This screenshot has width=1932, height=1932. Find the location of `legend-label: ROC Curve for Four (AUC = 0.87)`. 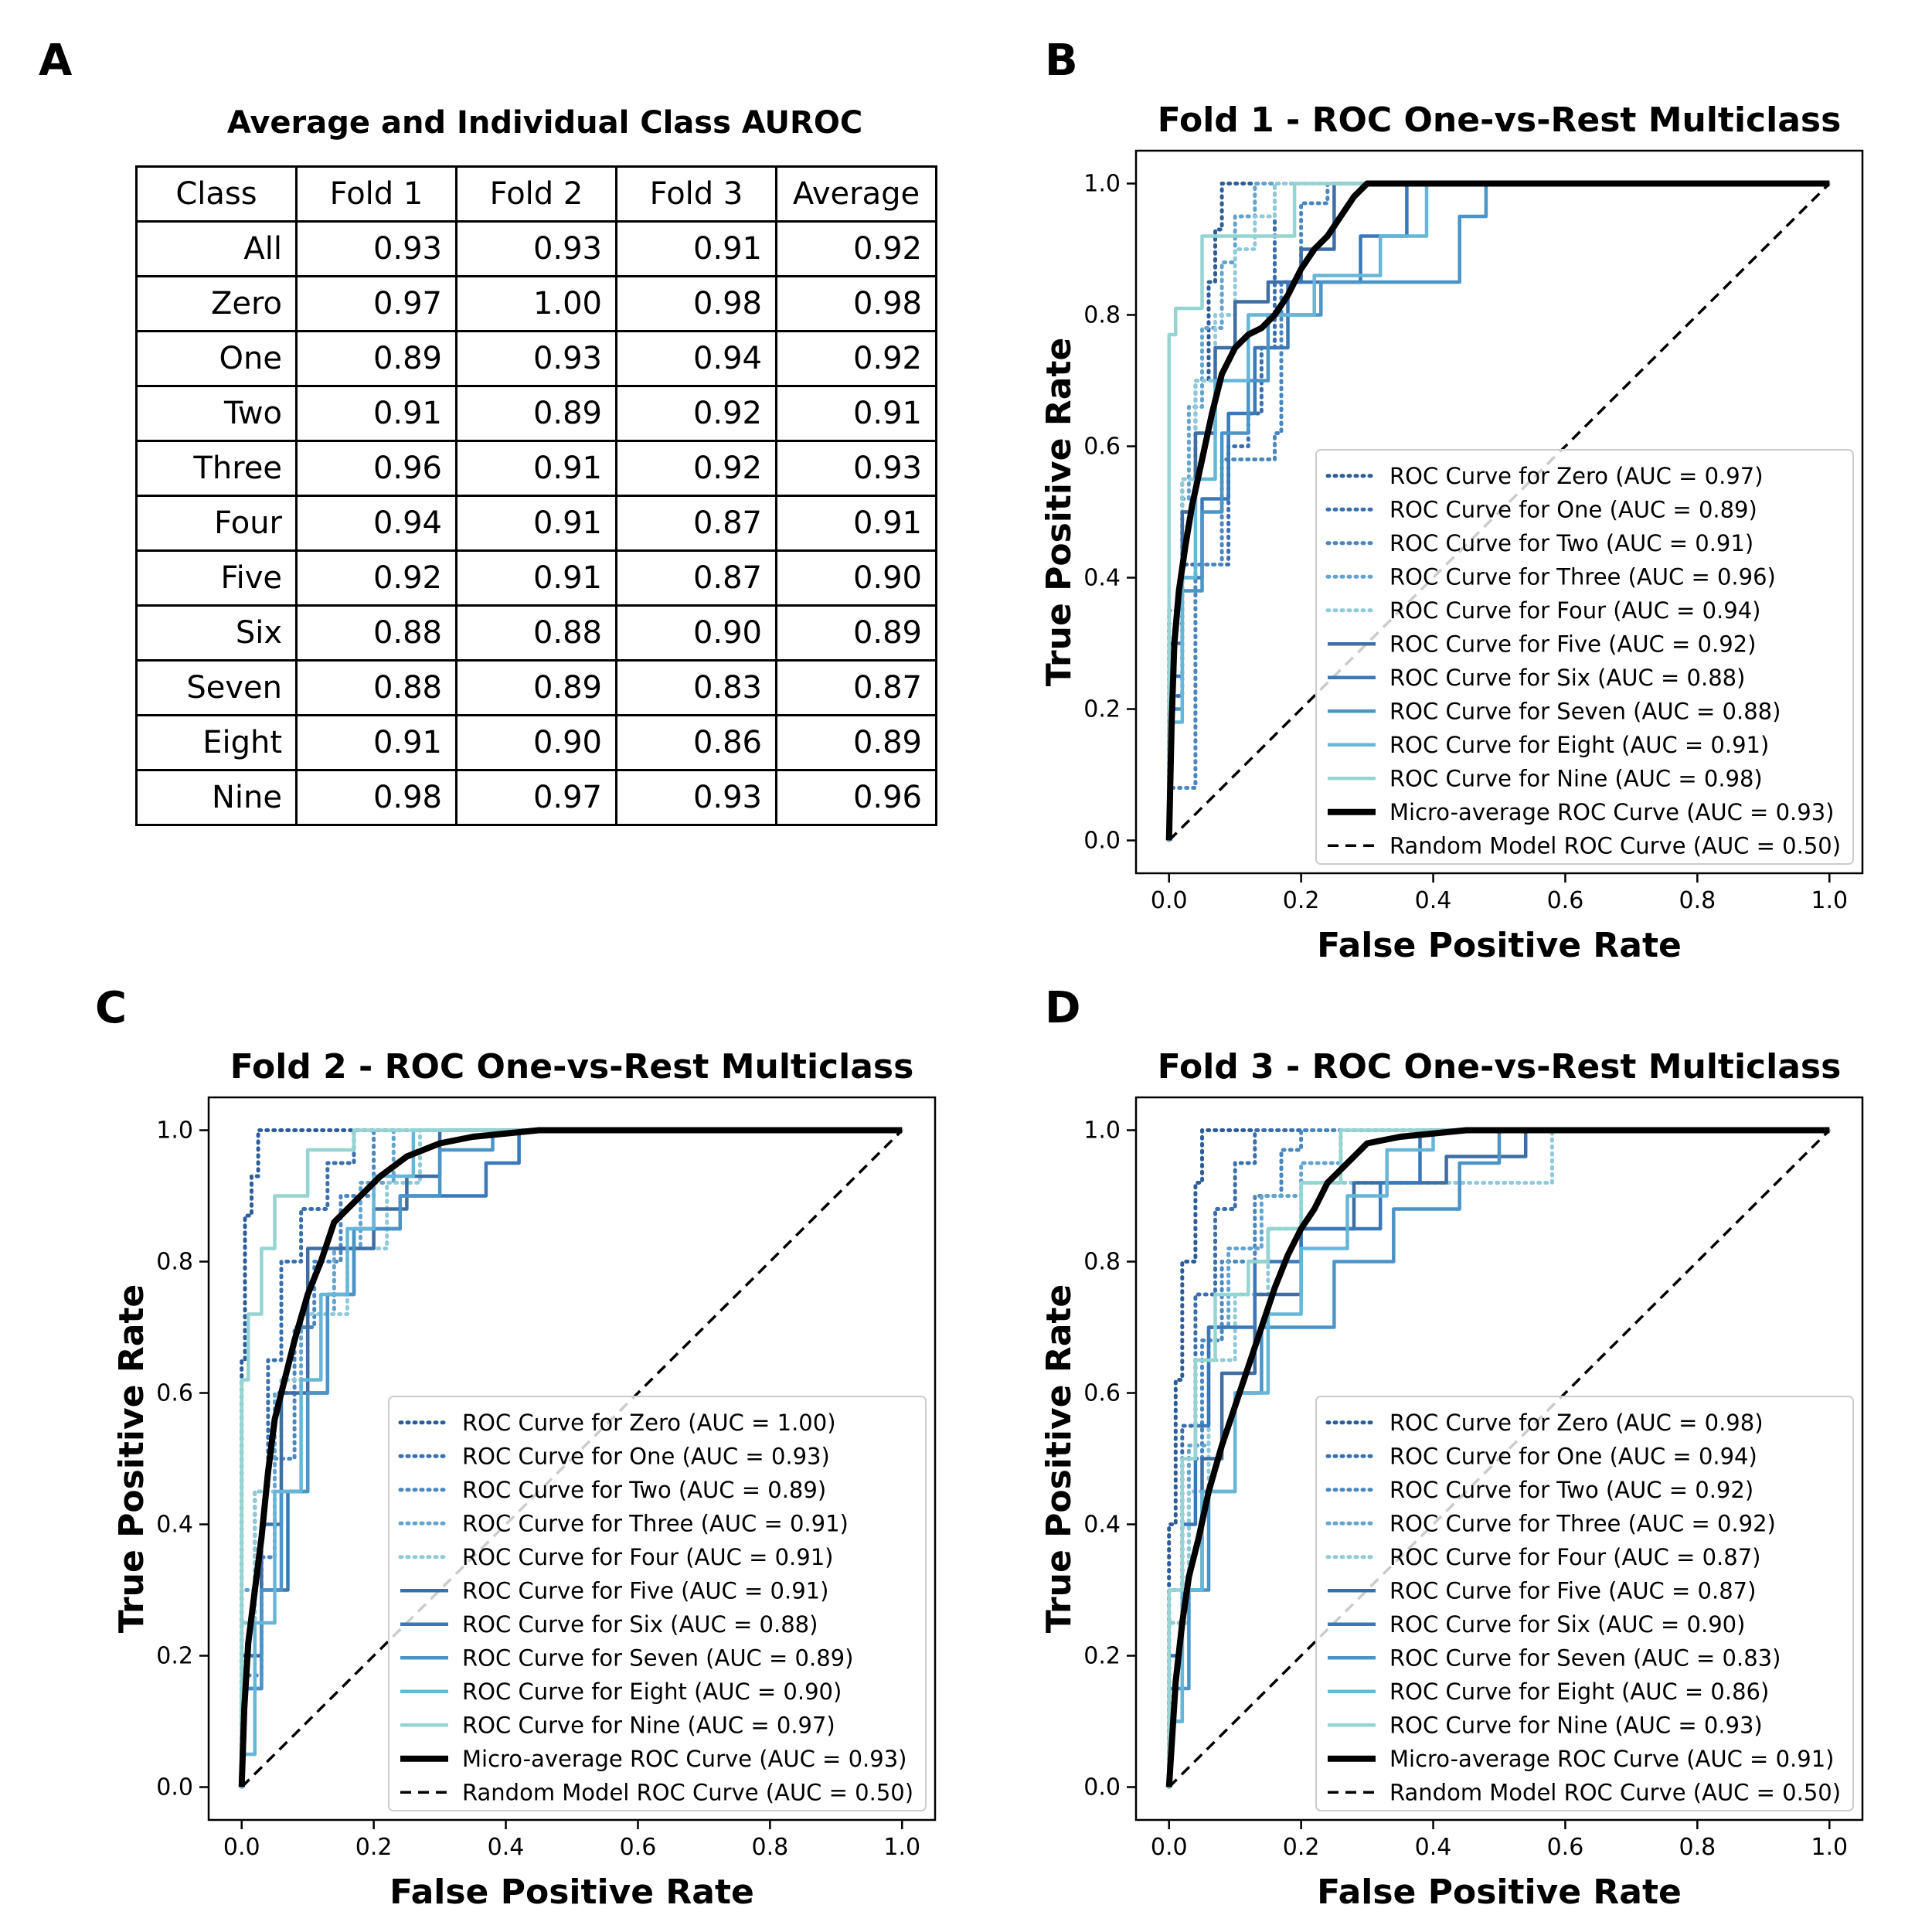

legend-label: ROC Curve for Four (AUC = 0.87) is located at coordinates (1575, 1557).